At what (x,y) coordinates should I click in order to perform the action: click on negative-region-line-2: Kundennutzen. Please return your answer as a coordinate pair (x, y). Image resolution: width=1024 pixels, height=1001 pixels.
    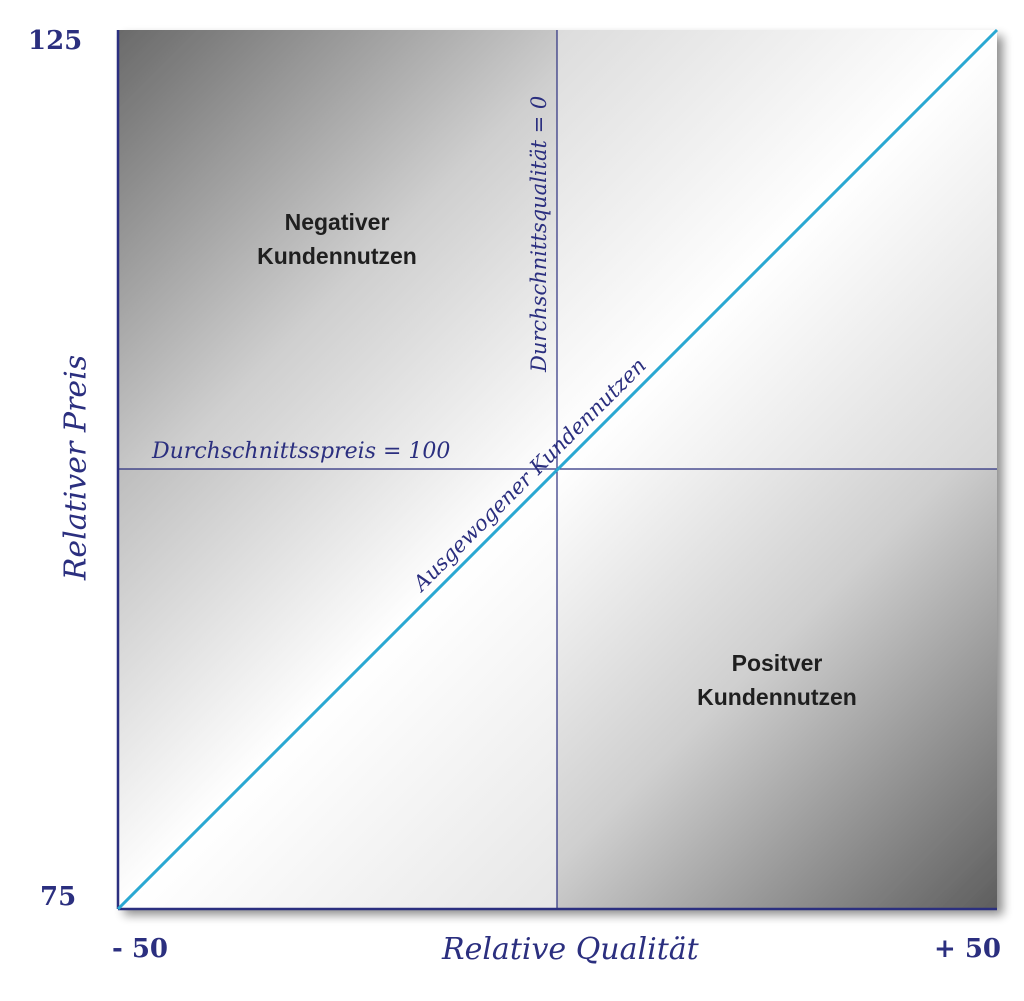
    Looking at the image, I should click on (337, 256).